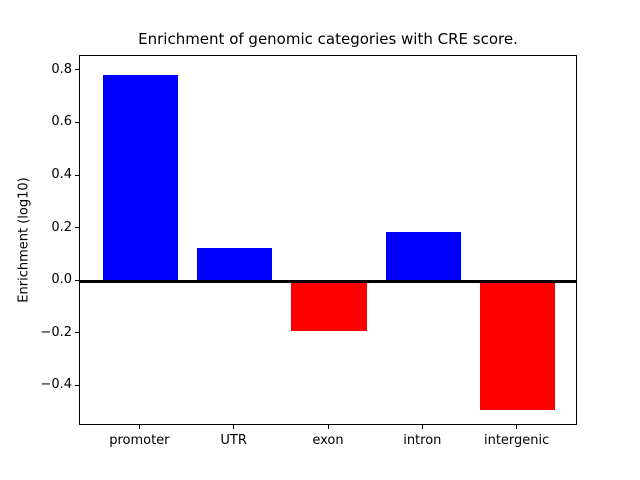  I want to click on y-tick-label: 0.0, so click(61, 280).